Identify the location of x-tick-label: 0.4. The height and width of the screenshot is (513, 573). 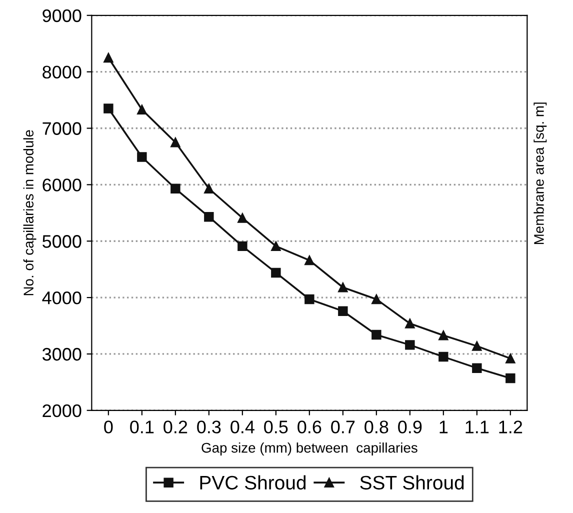
(242, 427).